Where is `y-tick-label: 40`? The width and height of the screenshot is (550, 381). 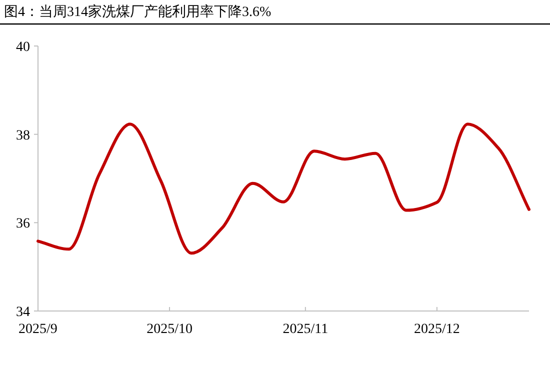
y-tick-label: 40 is located at coordinates (23, 47).